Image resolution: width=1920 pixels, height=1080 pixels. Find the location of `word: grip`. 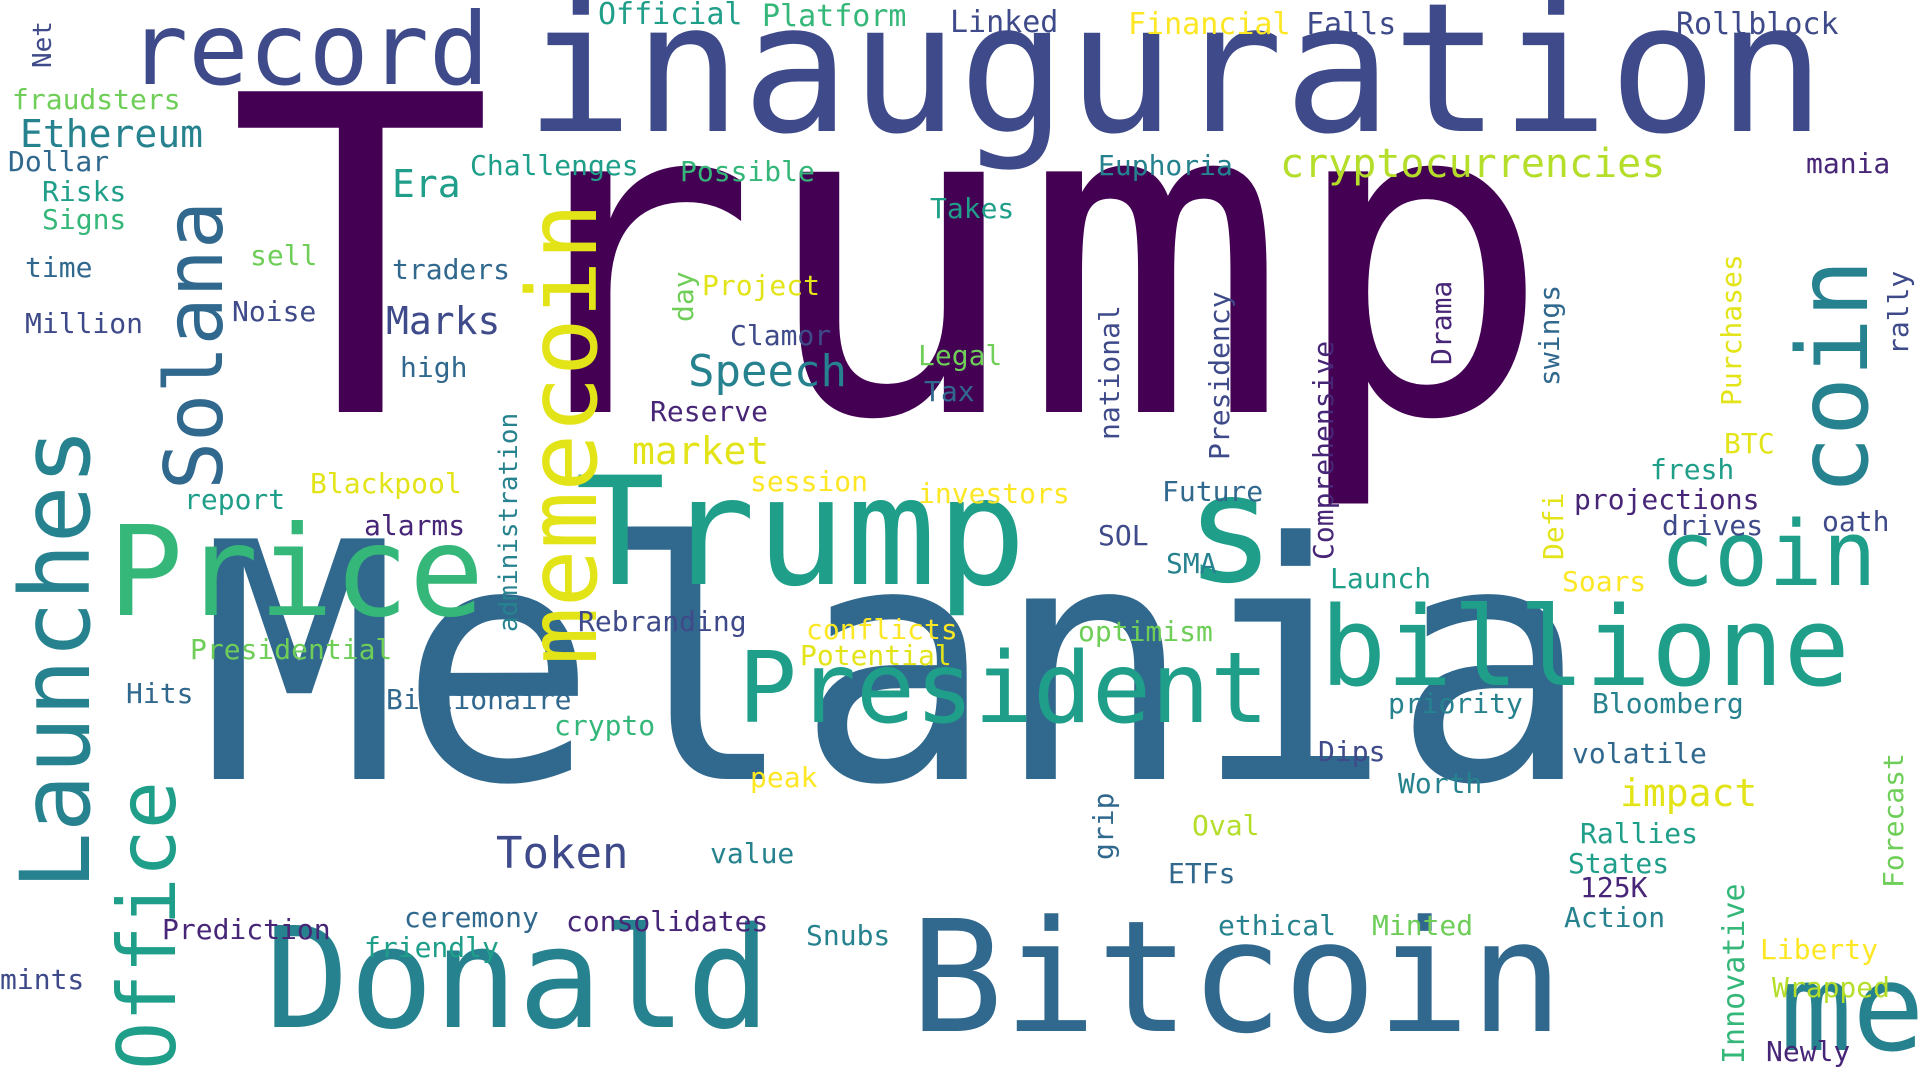

word: grip is located at coordinates (1103, 826).